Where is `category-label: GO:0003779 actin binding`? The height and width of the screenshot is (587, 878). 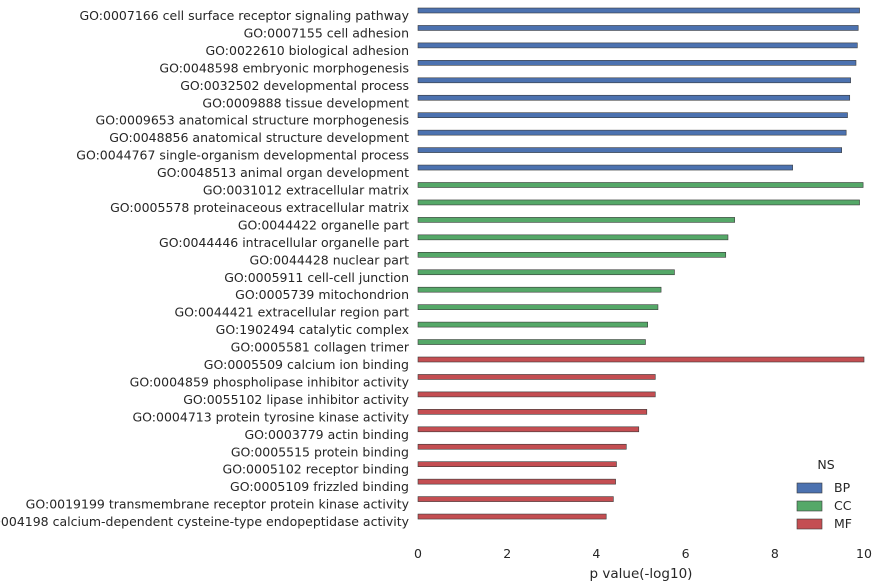
category-label: GO:0003779 actin binding is located at coordinates (326, 434).